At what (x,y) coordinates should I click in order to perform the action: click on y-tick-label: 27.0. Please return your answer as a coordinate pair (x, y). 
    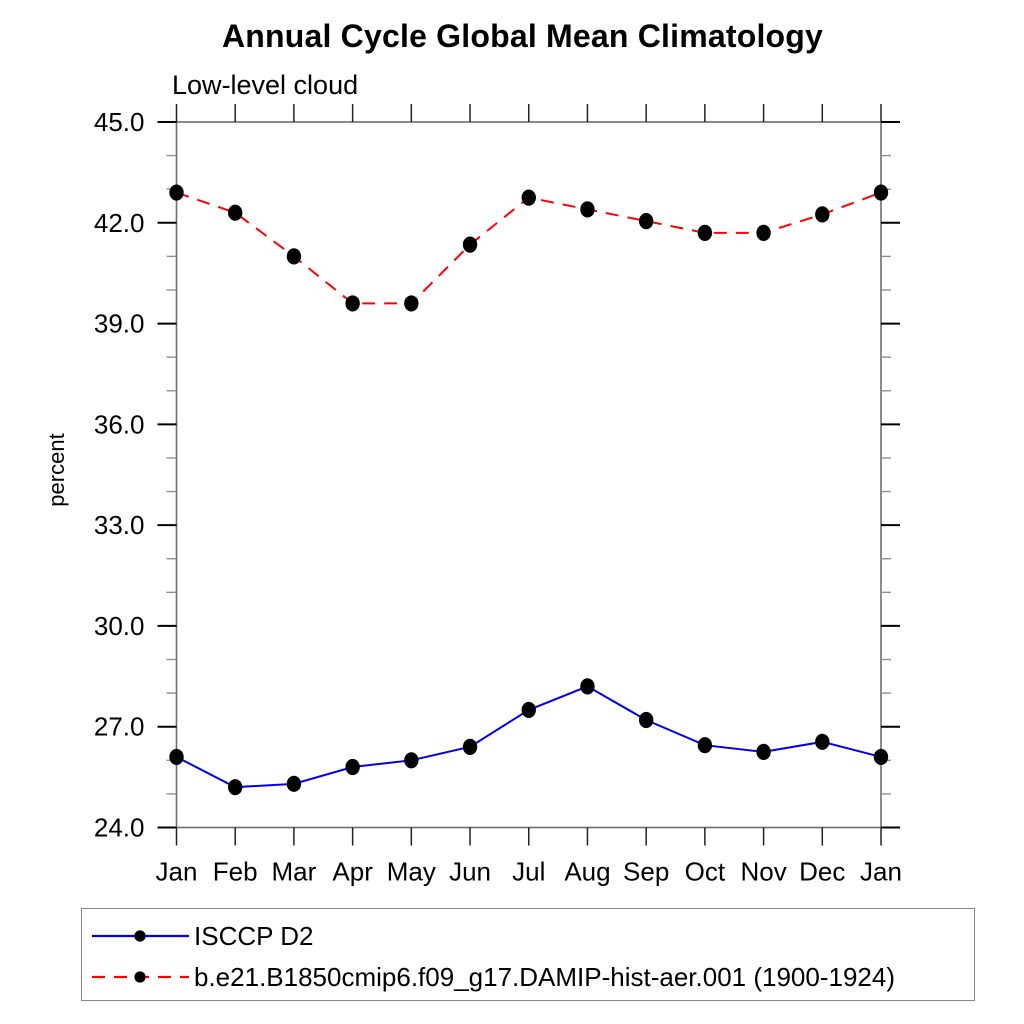
    Looking at the image, I should click on (119, 727).